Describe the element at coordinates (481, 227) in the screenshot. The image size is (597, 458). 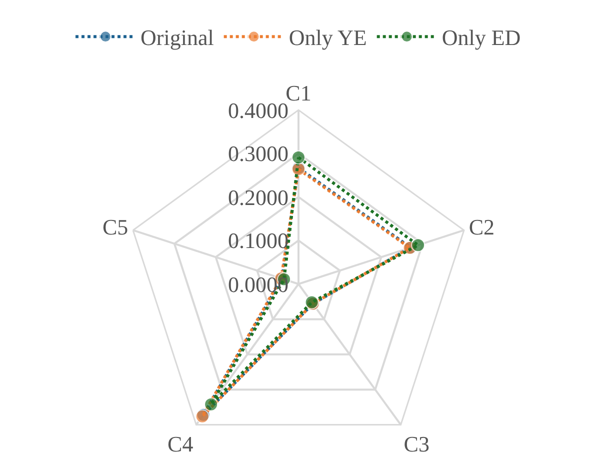
I see `spoke-label: C2` at that location.